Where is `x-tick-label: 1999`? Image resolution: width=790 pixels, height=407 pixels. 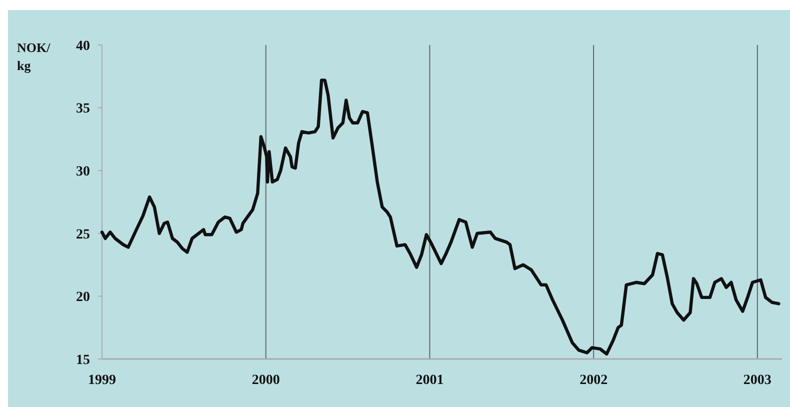 x-tick-label: 1999 is located at coordinates (102, 380).